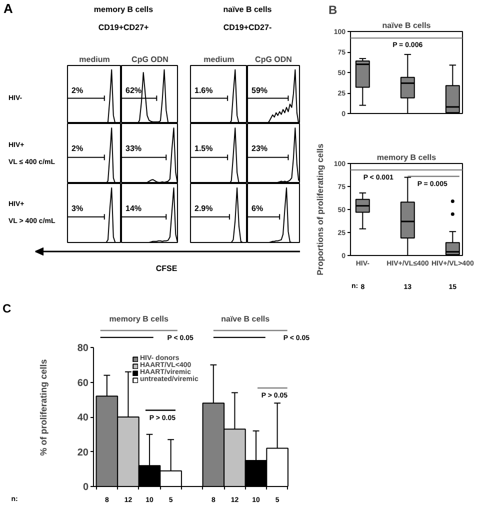 Image resolution: width=480 pixels, height=505 pixels. Describe the element at coordinates (43, 407) in the screenshot. I see `y-axis-title: % of proliferating cells` at that location.